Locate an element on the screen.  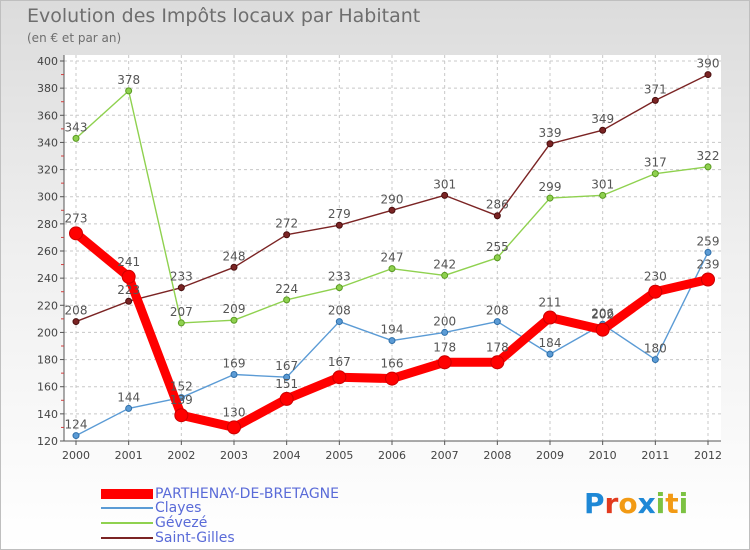
data-label: 343 is located at coordinates (76, 127).